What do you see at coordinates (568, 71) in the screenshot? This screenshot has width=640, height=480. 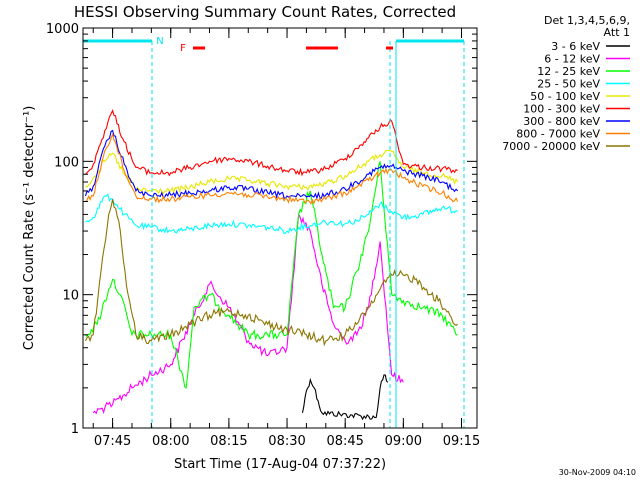 I see `legend-label: 12 - 25 keV` at bounding box center [568, 71].